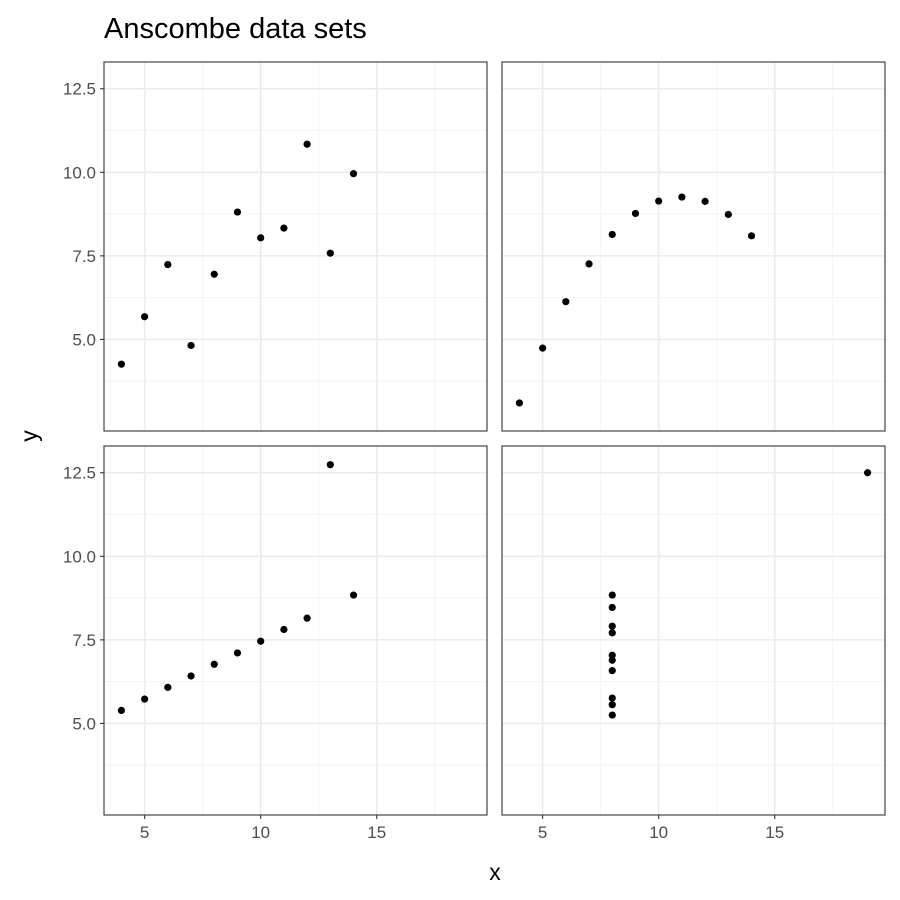 This screenshot has height=900, width=900. I want to click on chart-title: Anscombe data sets, so click(235, 29).